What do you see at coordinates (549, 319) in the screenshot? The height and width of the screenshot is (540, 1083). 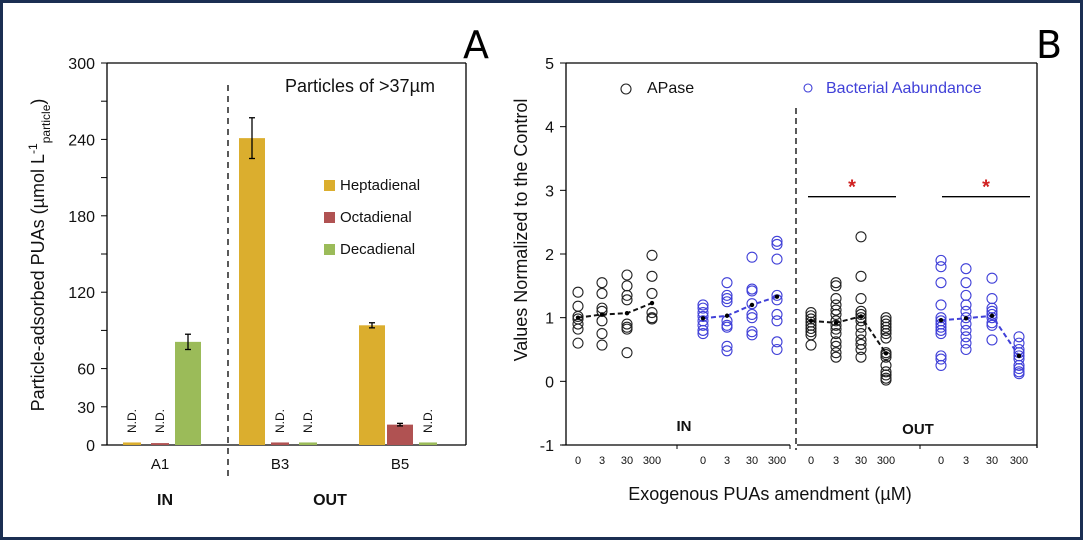 I see `y-tick-label: 1` at bounding box center [549, 319].